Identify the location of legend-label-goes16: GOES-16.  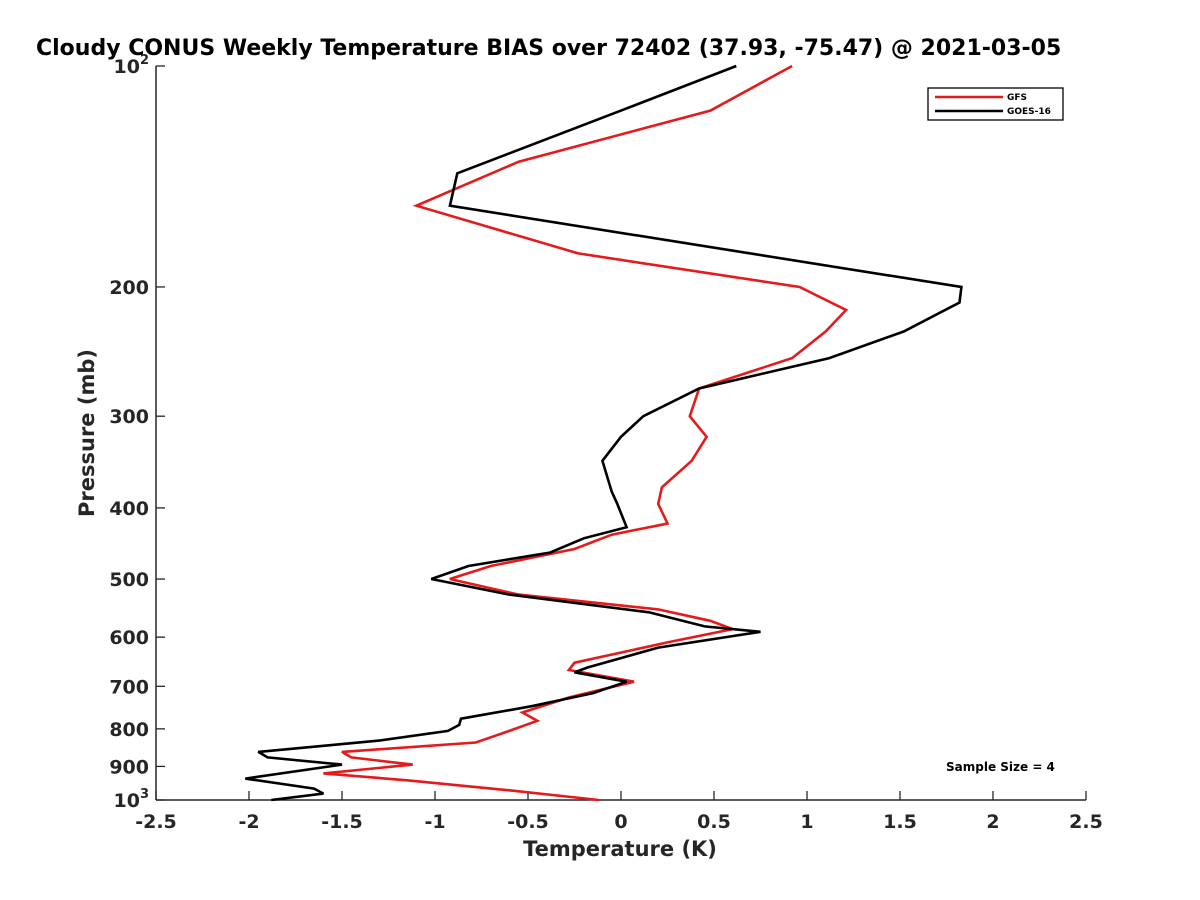
(1029, 112).